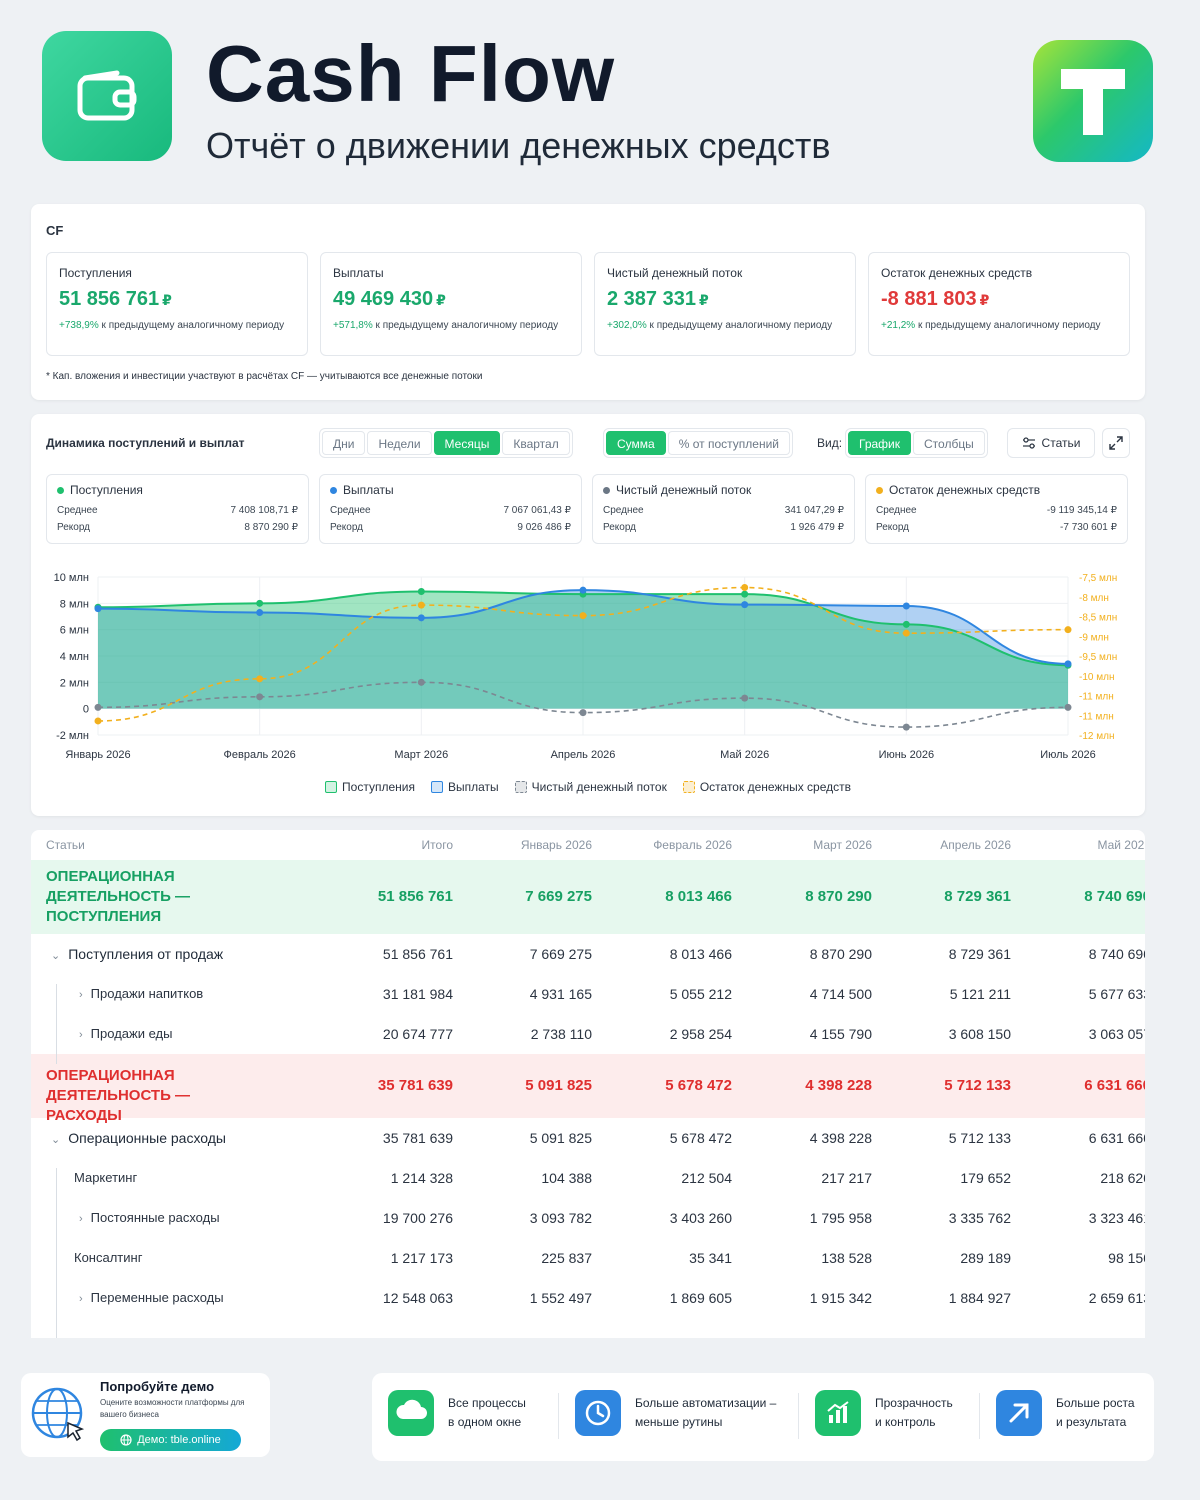 The width and height of the screenshot is (1200, 1500). What do you see at coordinates (723, 510) in the screenshot?
I see `stat-average-row: Среднее 341 047,29 ₽` at bounding box center [723, 510].